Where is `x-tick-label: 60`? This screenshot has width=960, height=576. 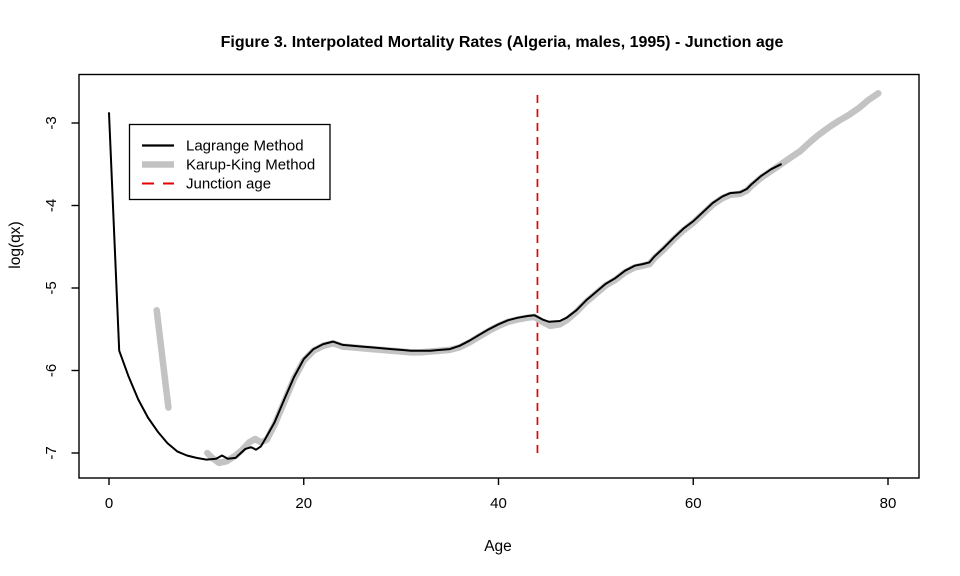
x-tick-label: 60 is located at coordinates (693, 503).